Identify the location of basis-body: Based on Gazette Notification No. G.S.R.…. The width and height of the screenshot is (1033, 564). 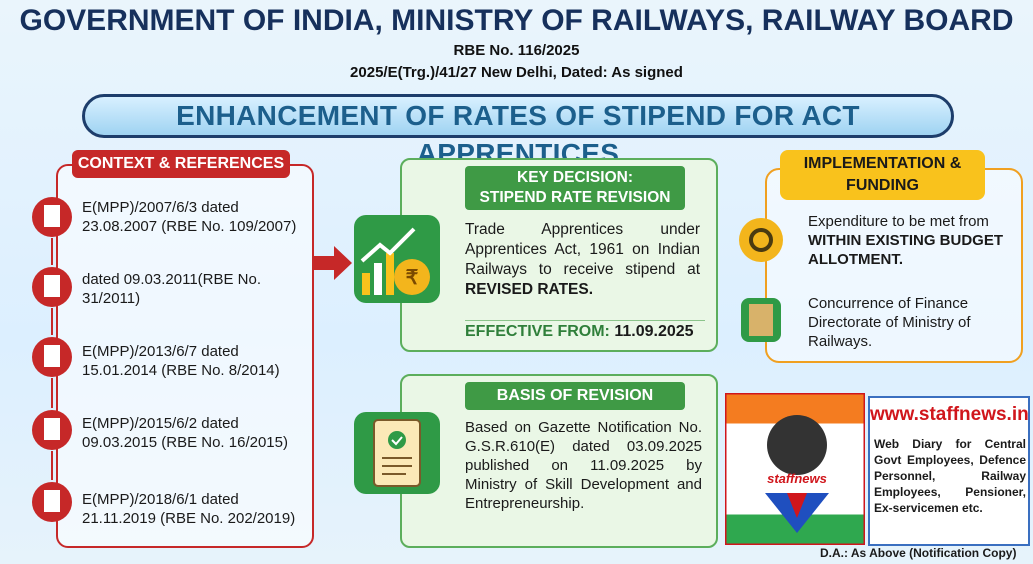
(583, 465).